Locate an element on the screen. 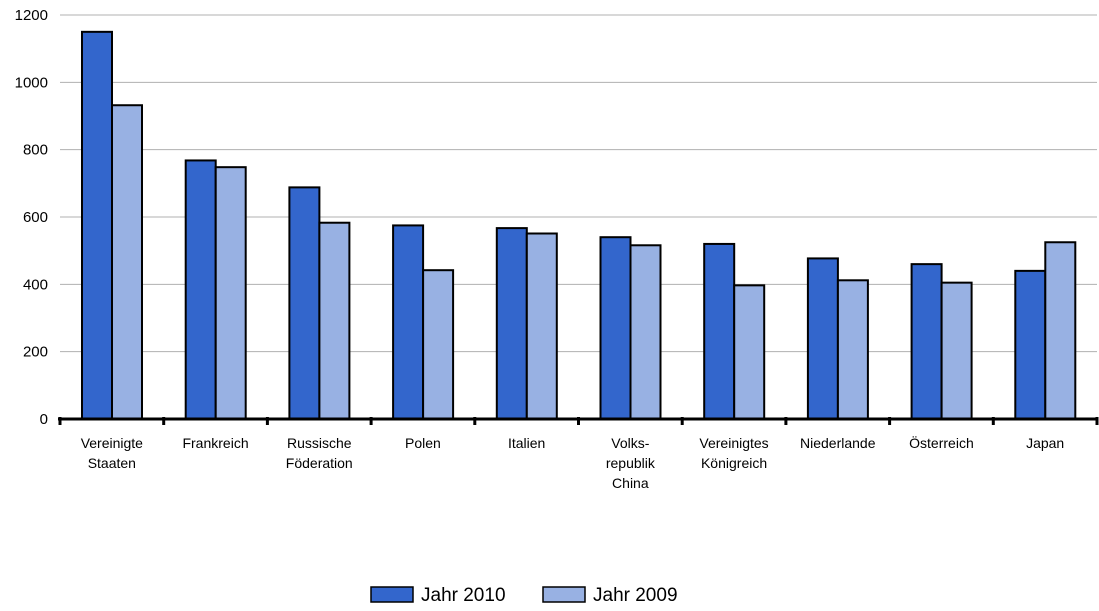  y-tick-label: 600 is located at coordinates (35, 217).